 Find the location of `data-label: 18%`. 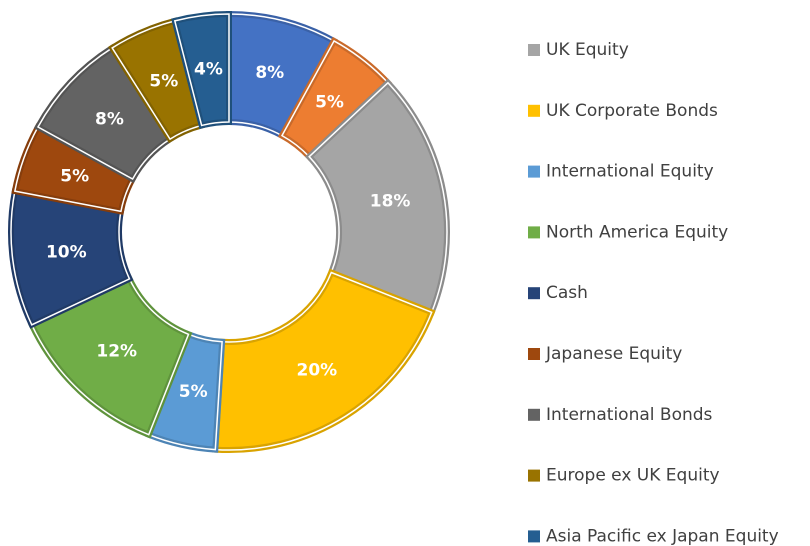

data-label: 18% is located at coordinates (390, 201).